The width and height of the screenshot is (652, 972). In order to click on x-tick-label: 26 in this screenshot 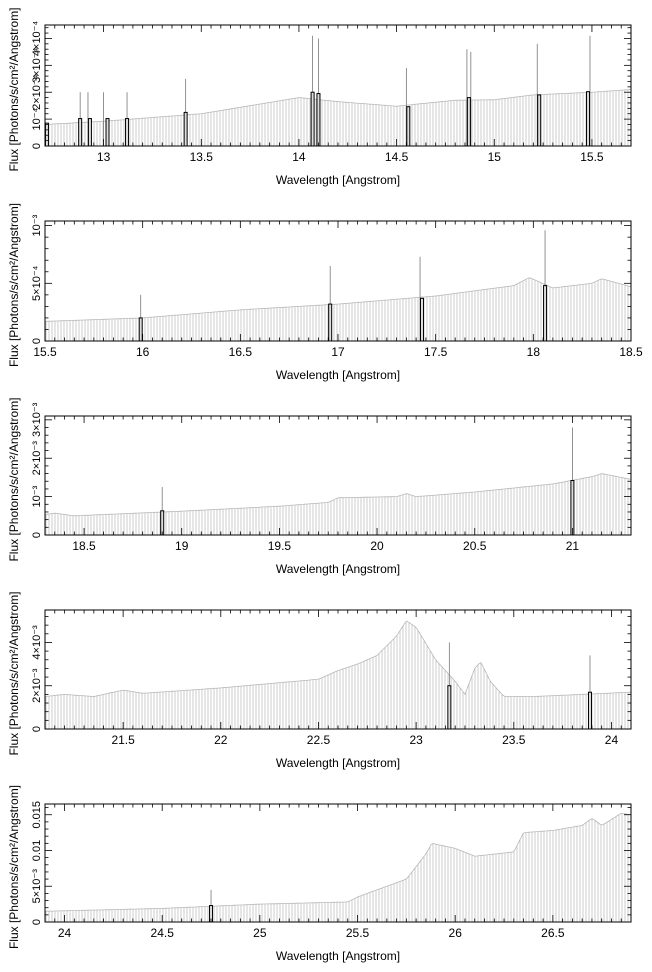, I will do `click(456, 933)`.